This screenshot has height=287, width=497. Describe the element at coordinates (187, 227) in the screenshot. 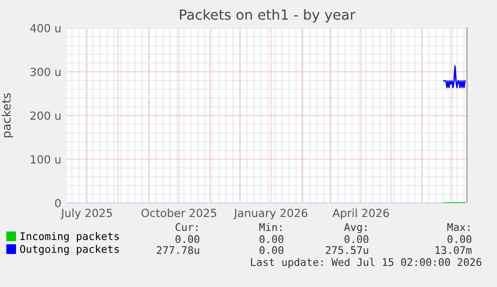

I see `text: Cur:` at that location.